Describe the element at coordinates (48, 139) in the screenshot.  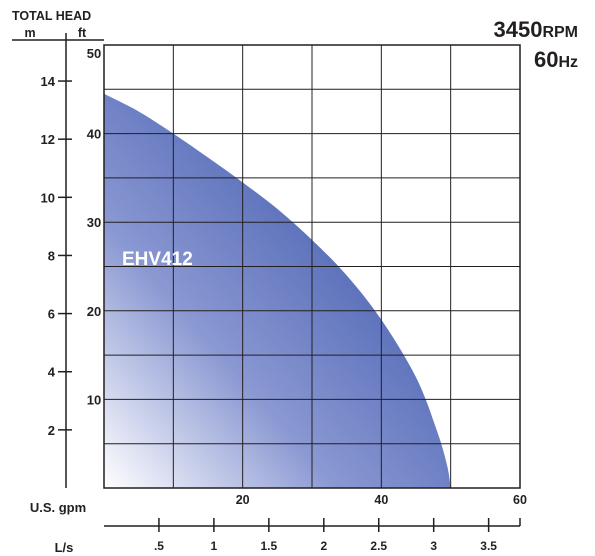
I see `meters-tick-label: 12` at that location.